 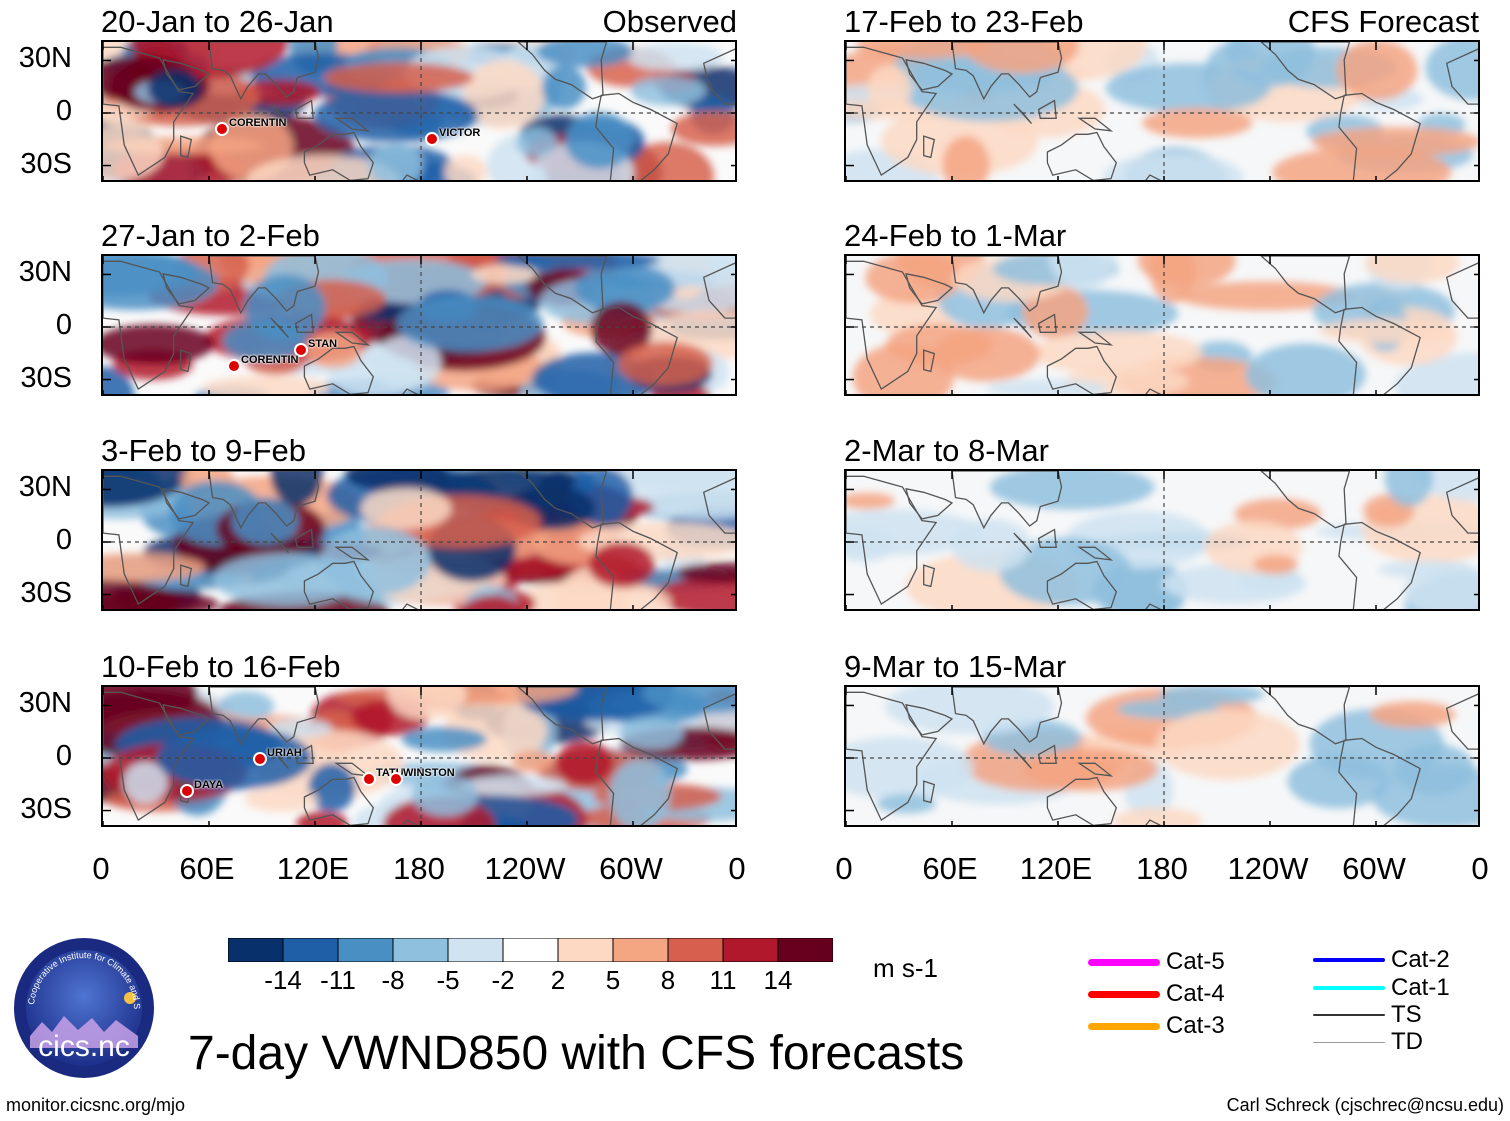 What do you see at coordinates (210, 235) in the screenshot?
I see `panel-title: 27-Jan to 2-Feb` at bounding box center [210, 235].